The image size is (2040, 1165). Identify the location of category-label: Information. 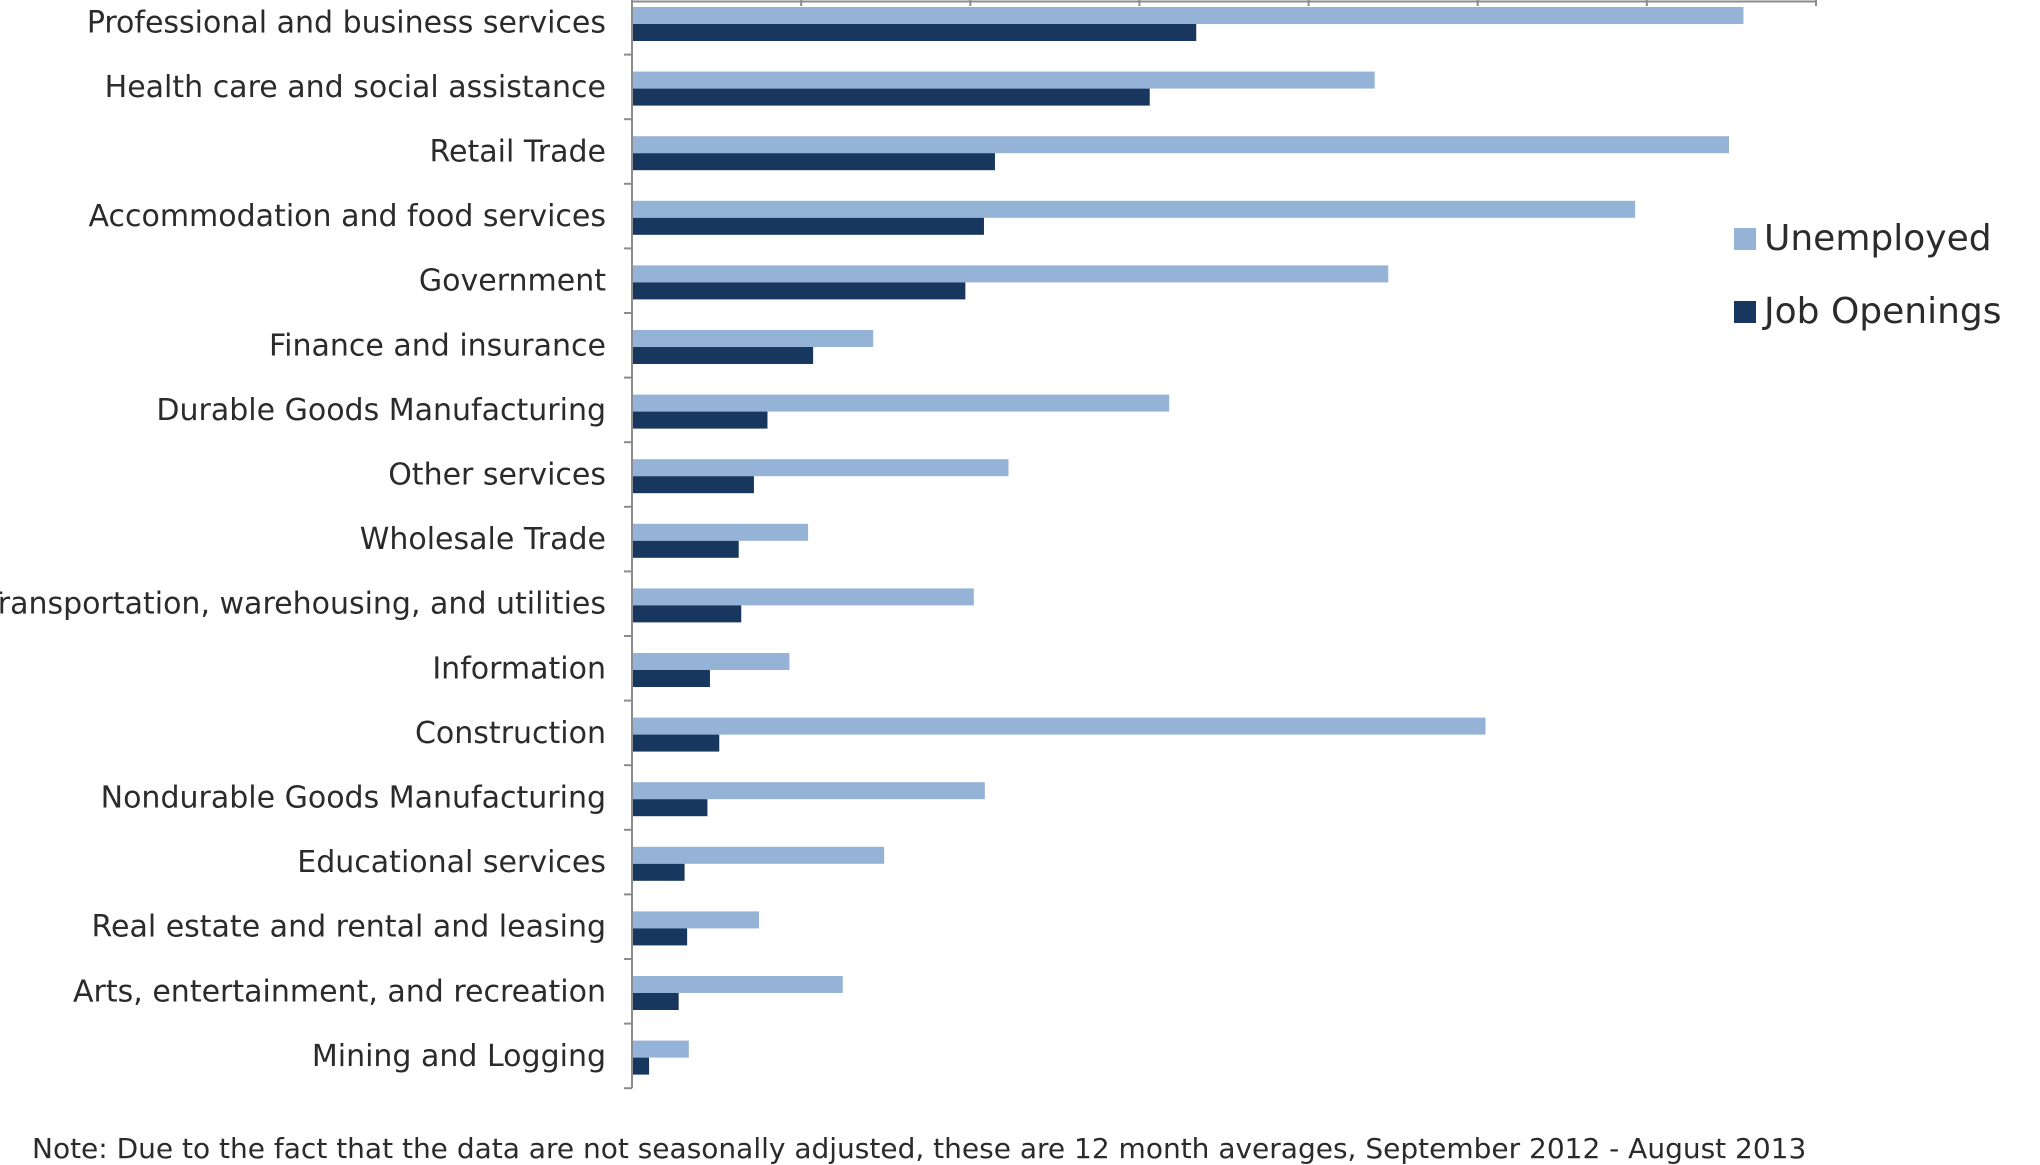
(519, 668).